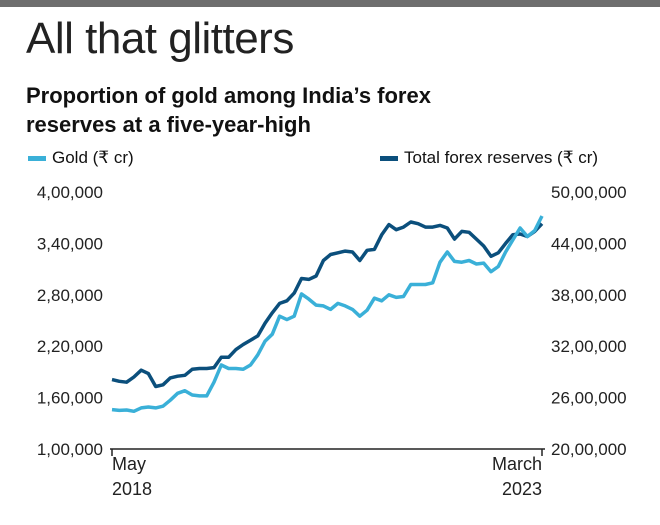  What do you see at coordinates (37, 158) in the screenshot?
I see `legend-gold-swatch` at bounding box center [37, 158].